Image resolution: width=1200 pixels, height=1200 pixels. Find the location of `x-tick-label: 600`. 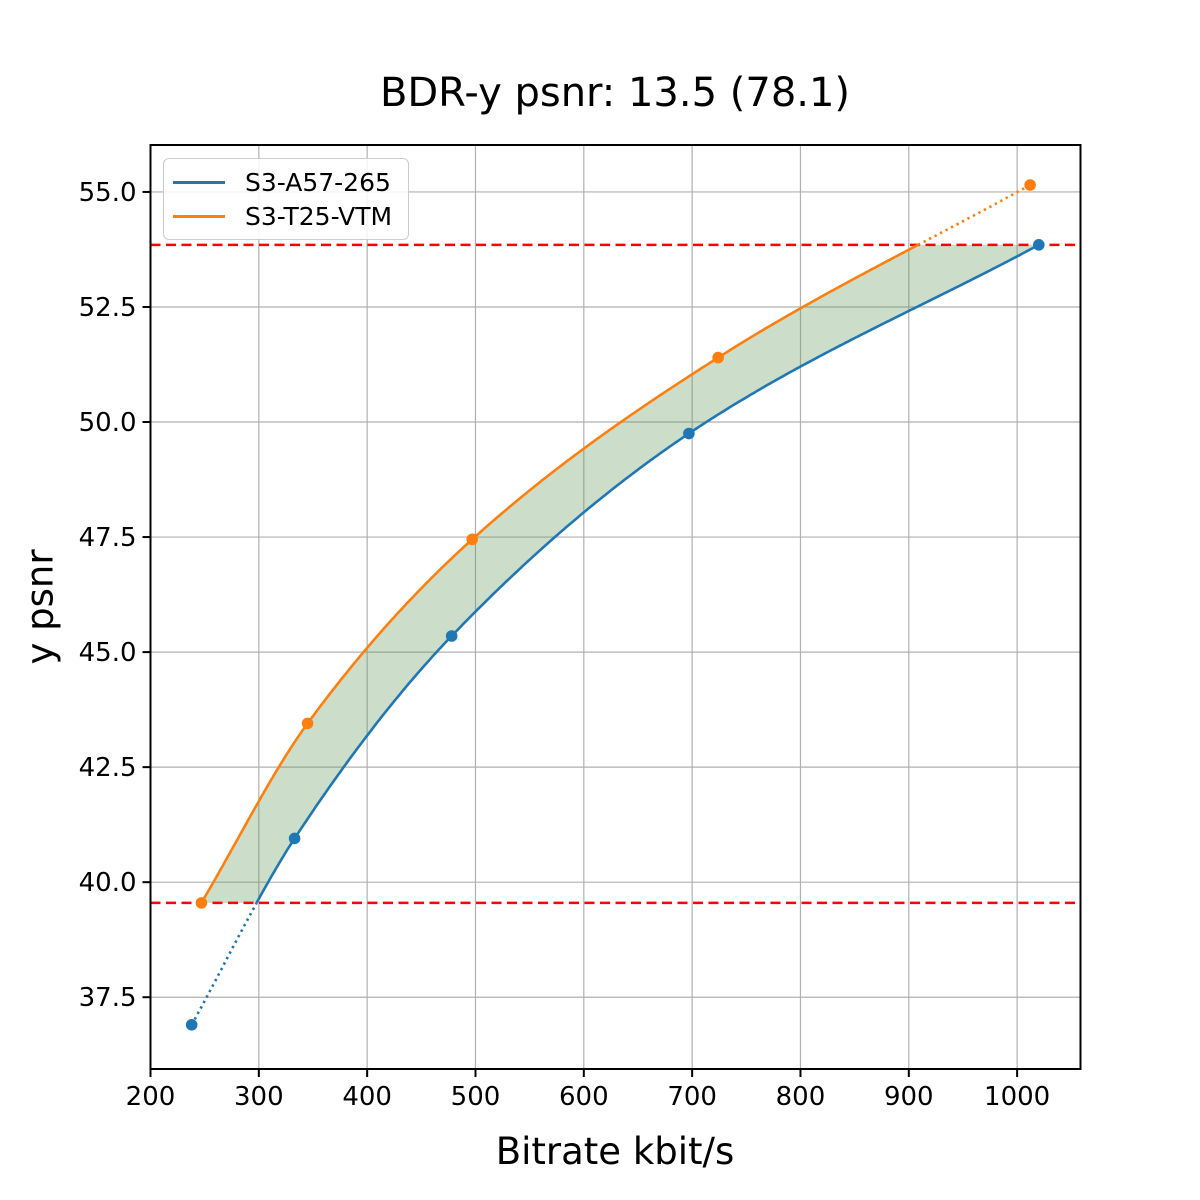

x-tick-label: 600 is located at coordinates (584, 1097).